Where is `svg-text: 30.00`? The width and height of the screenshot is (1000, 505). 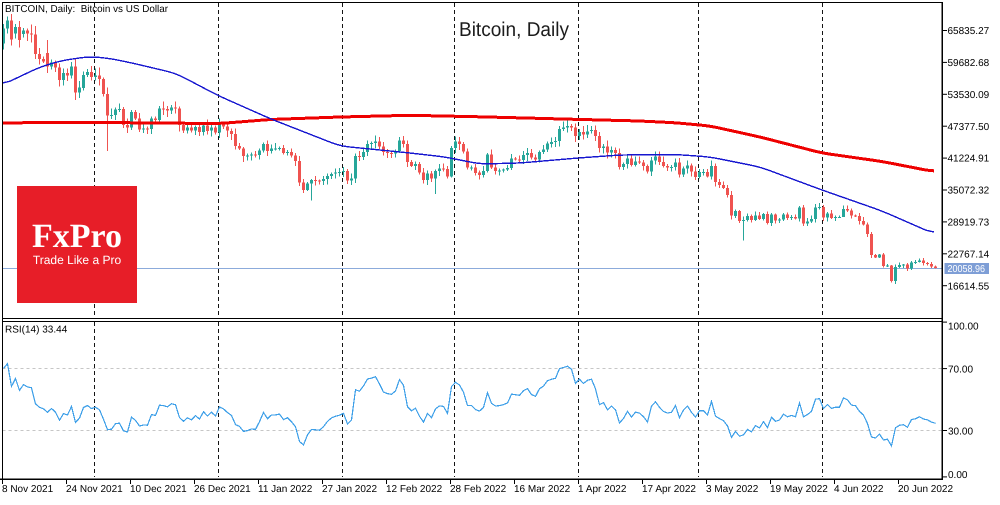
svg-text: 30.00 is located at coordinates (960, 432).